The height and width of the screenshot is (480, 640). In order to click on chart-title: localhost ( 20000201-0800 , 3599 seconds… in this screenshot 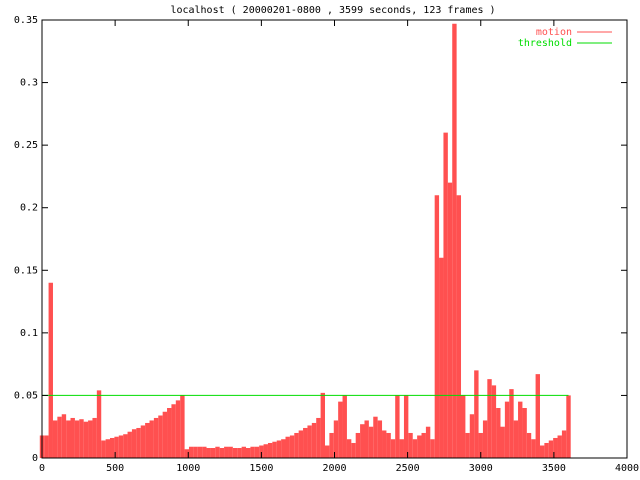, I will do `click(332, 10)`.